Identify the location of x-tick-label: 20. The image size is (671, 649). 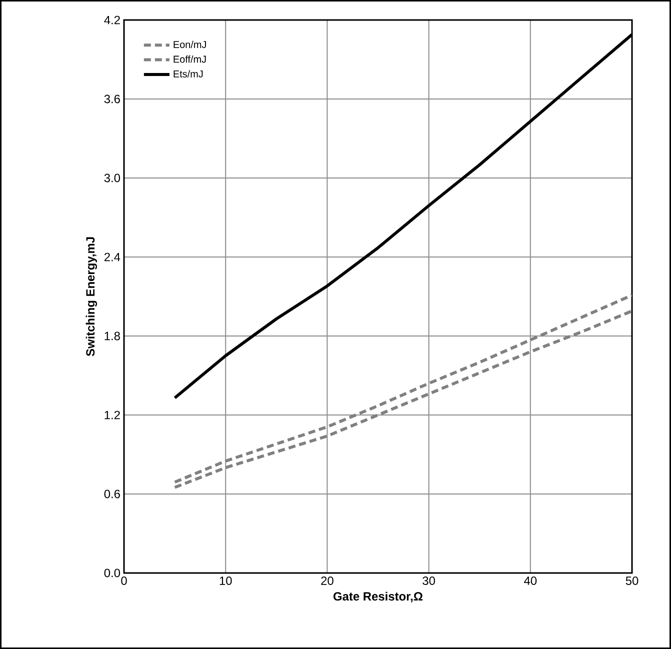
(327, 580).